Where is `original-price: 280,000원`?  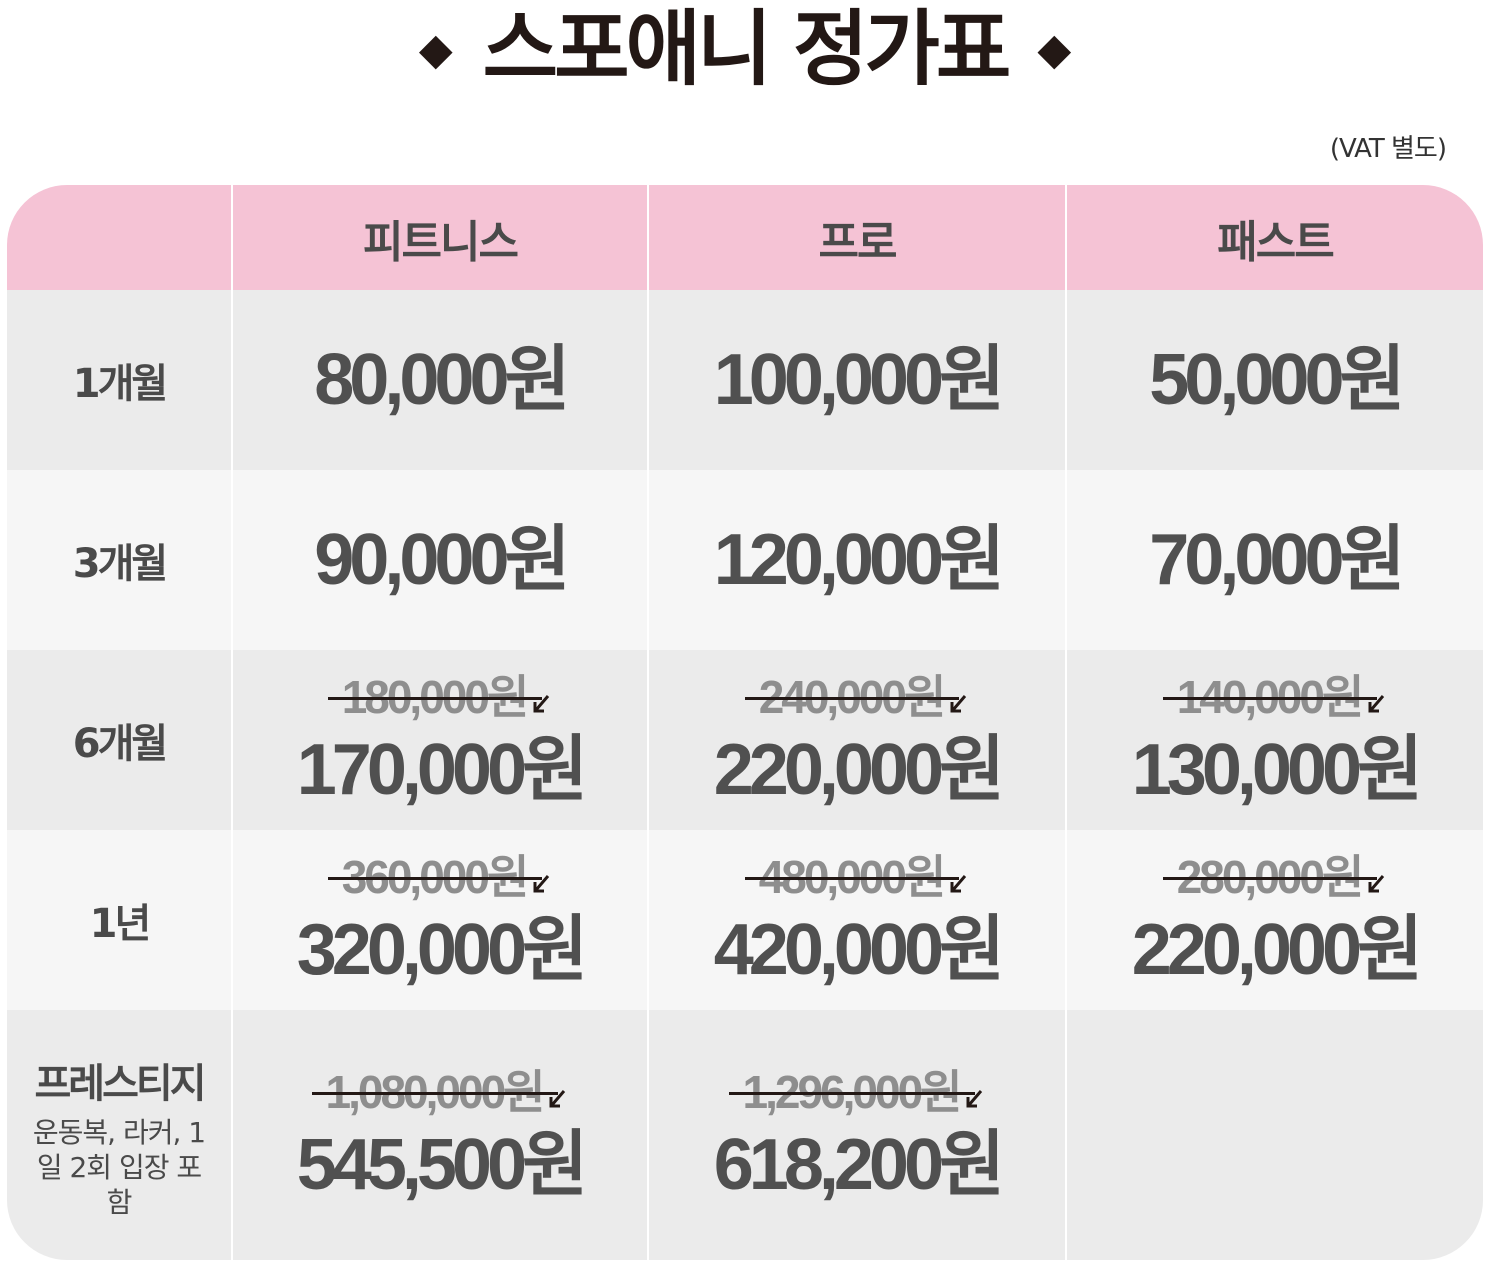
original-price: 280,000원 is located at coordinates (1275, 877).